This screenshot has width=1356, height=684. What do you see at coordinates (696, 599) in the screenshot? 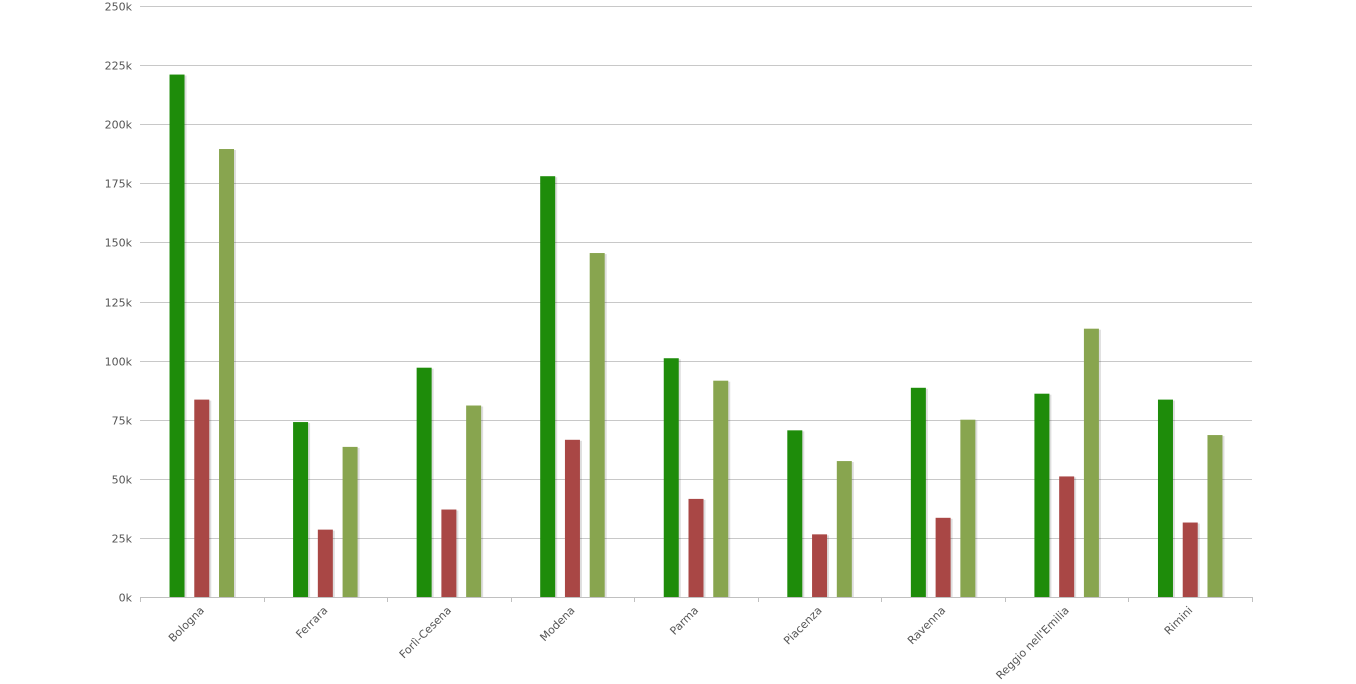
I see `x-axis` at bounding box center [696, 599].